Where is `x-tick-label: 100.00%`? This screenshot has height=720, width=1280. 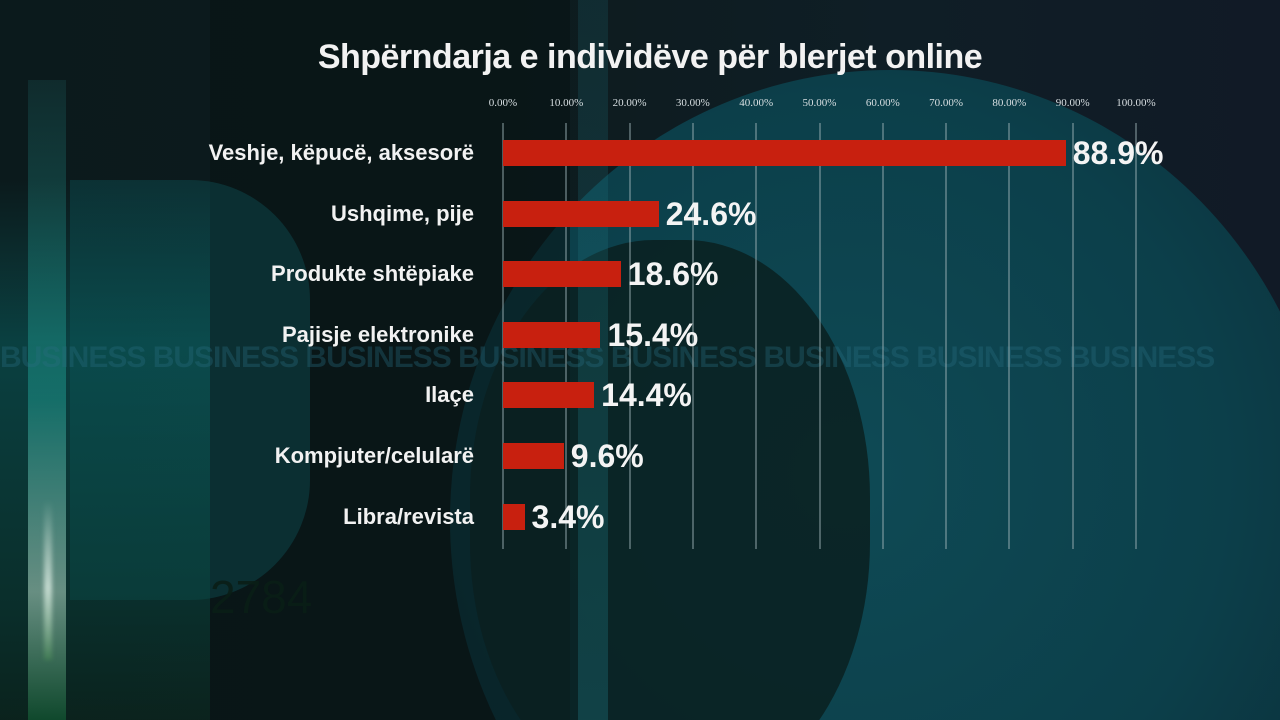 x-tick-label: 100.00% is located at coordinates (1136, 103).